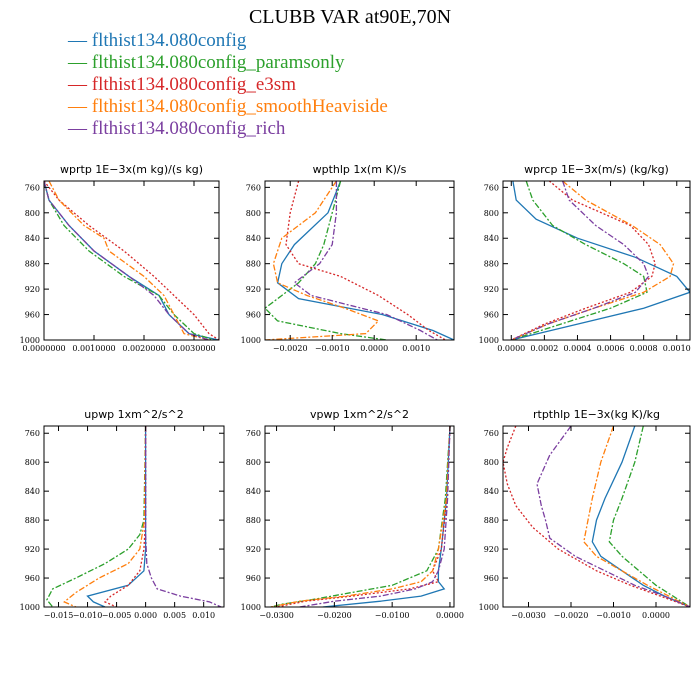 The height and width of the screenshot is (700, 700). Describe the element at coordinates (596, 414) in the screenshot. I see `panel-title: rtpthlp 1E−3x(kg K)/kg` at that location.